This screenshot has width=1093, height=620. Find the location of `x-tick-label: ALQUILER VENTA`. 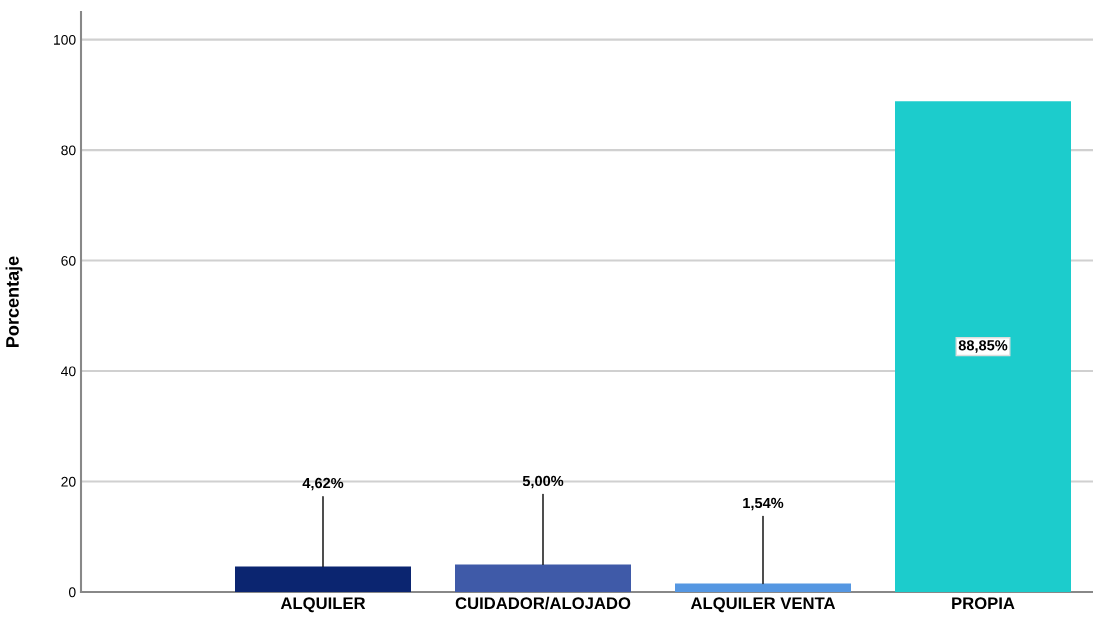

x-tick-label: ALQUILER VENTA is located at coordinates (763, 605).